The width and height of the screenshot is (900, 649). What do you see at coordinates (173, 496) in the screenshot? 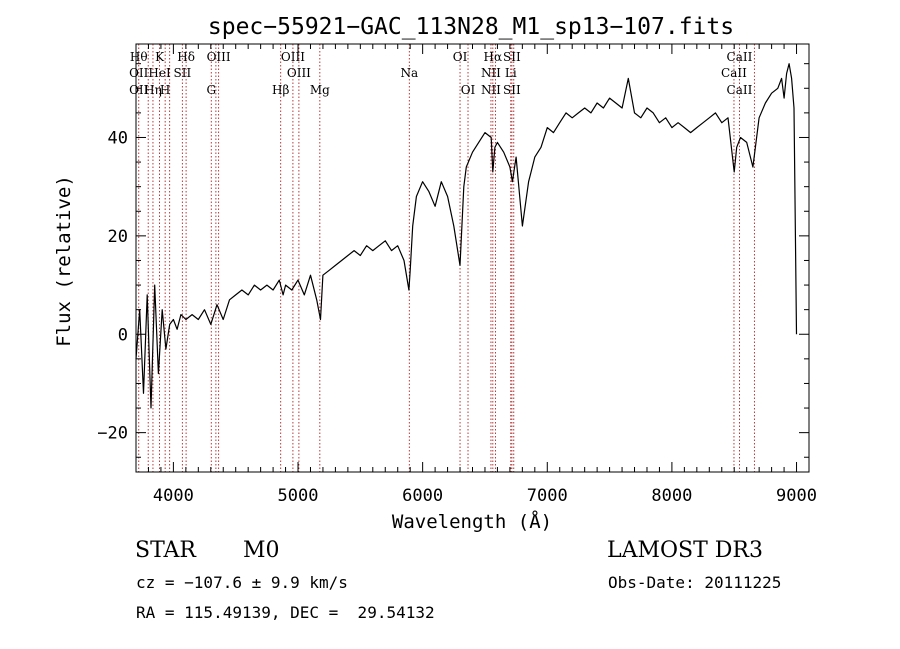
I see `x-tick-label: 4000` at bounding box center [173, 496].